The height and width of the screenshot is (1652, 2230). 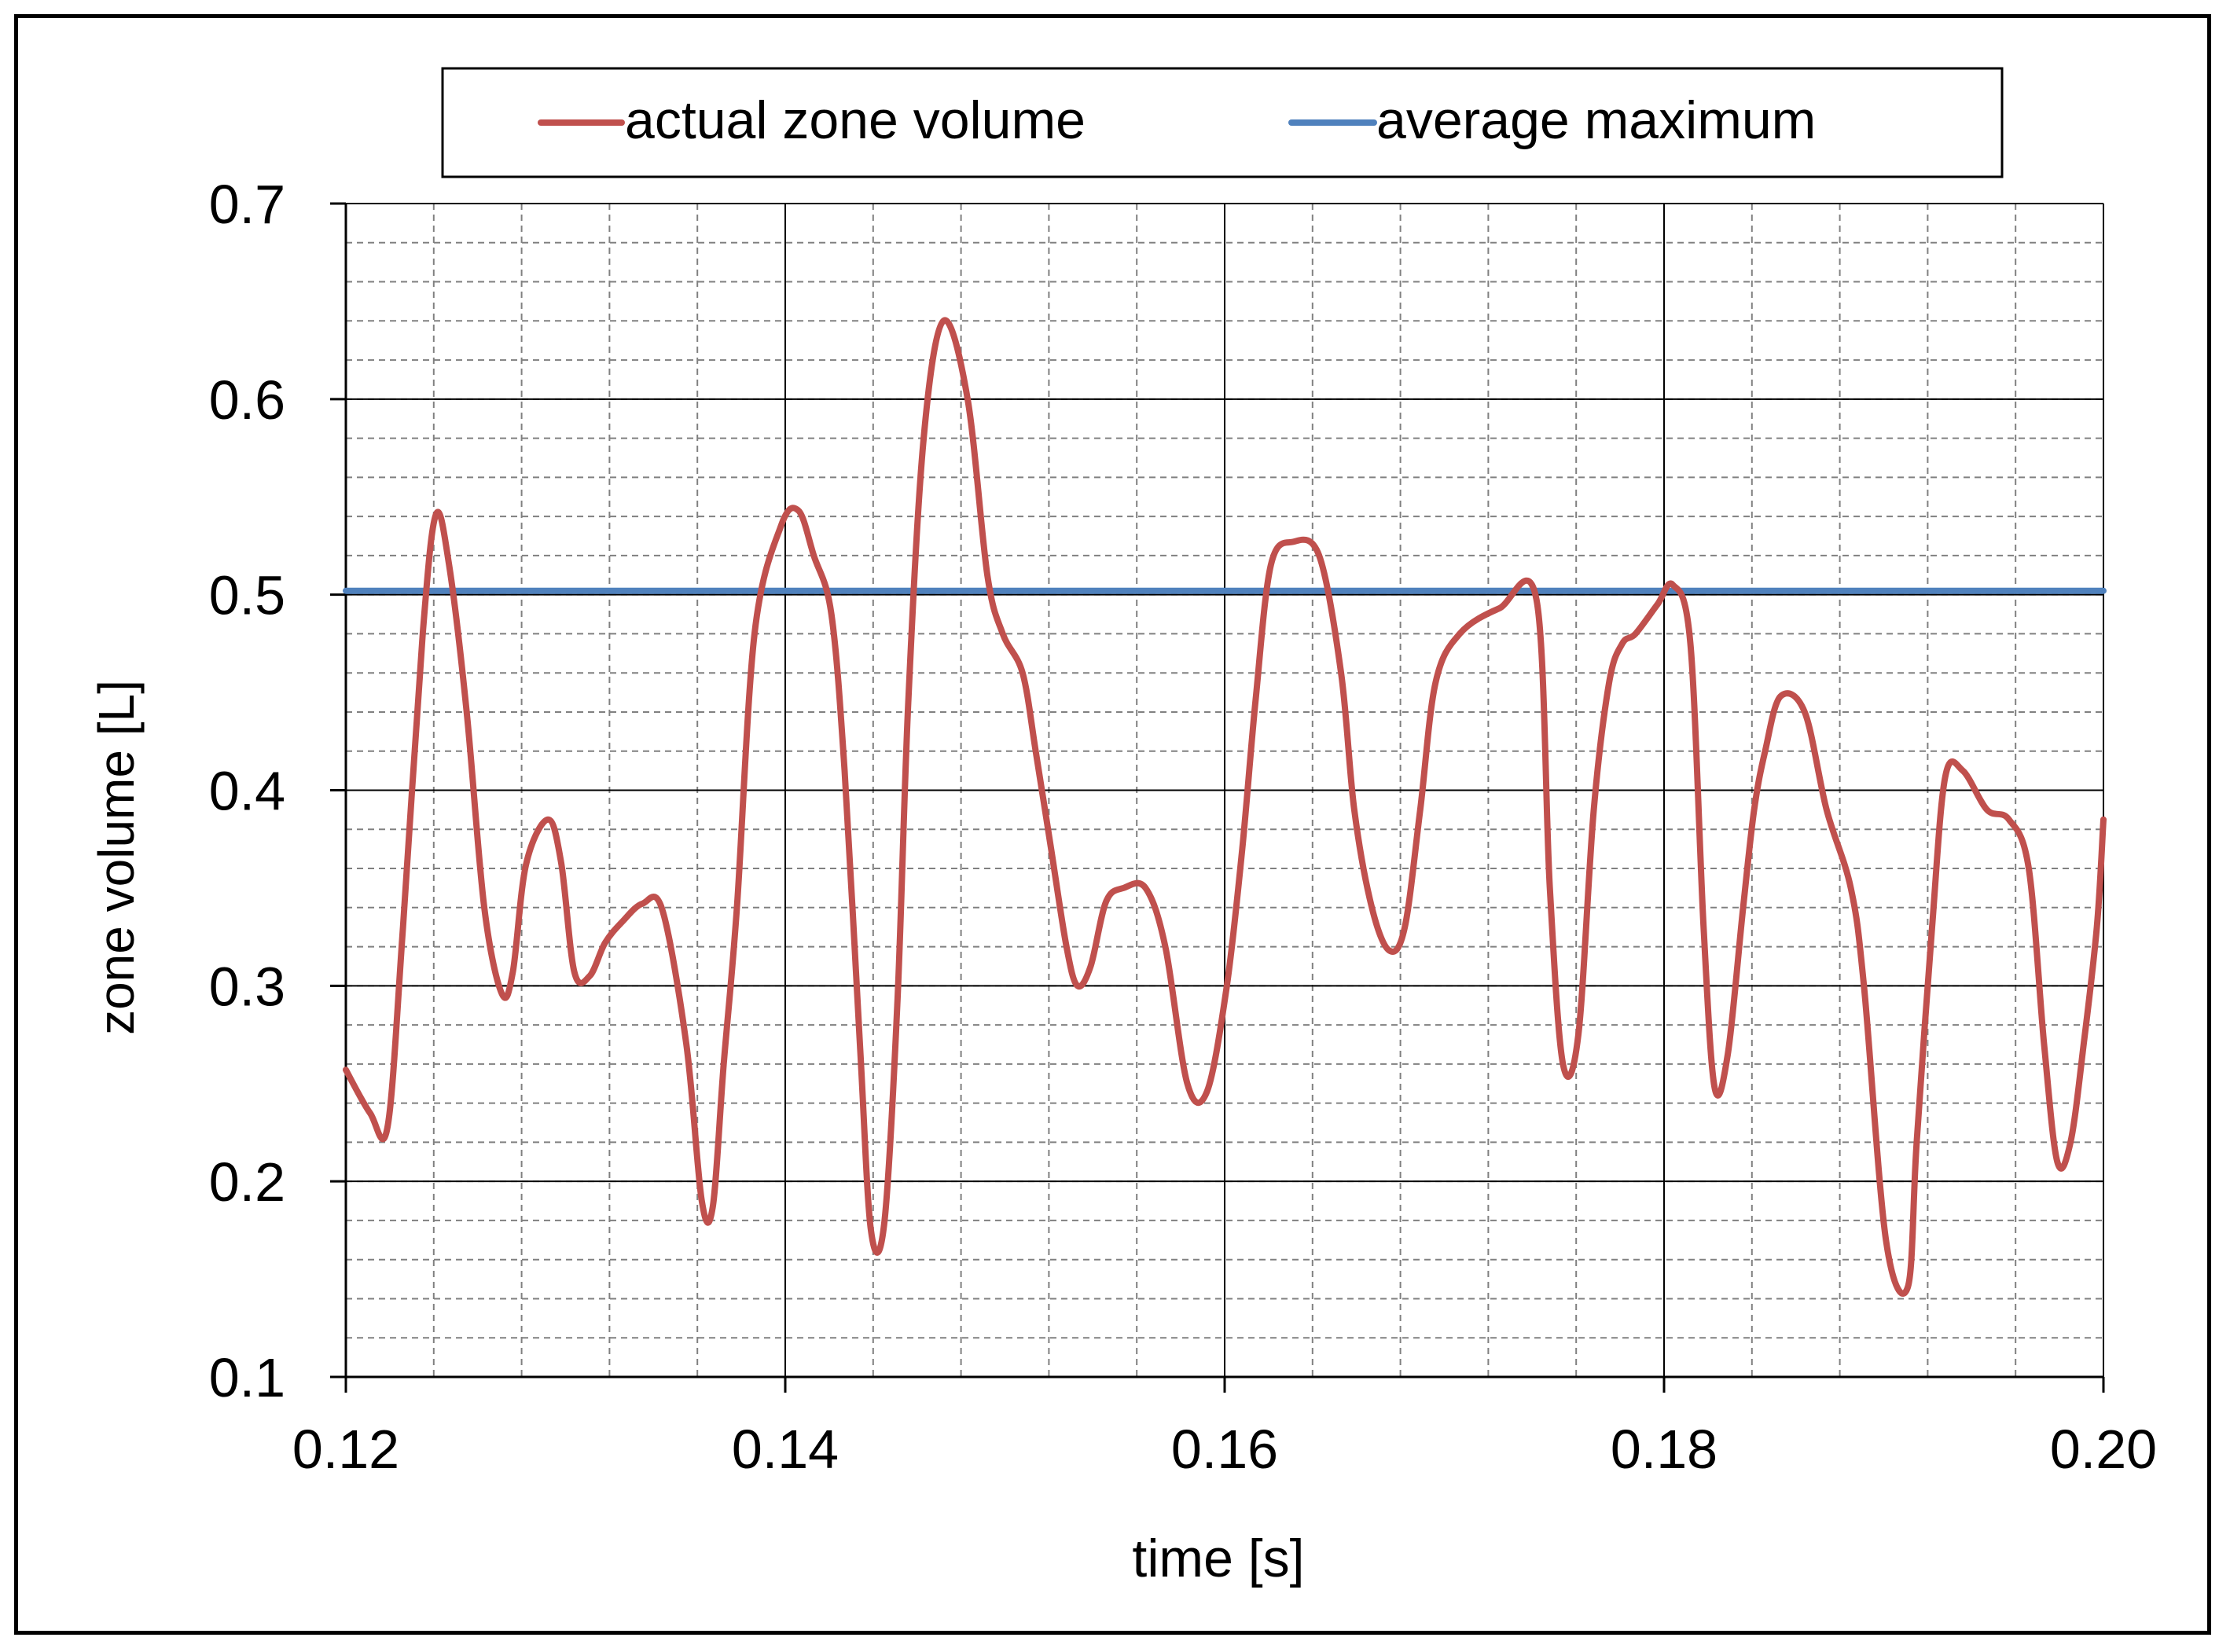 I want to click on y-tick-label: 0.7, so click(x=247, y=204).